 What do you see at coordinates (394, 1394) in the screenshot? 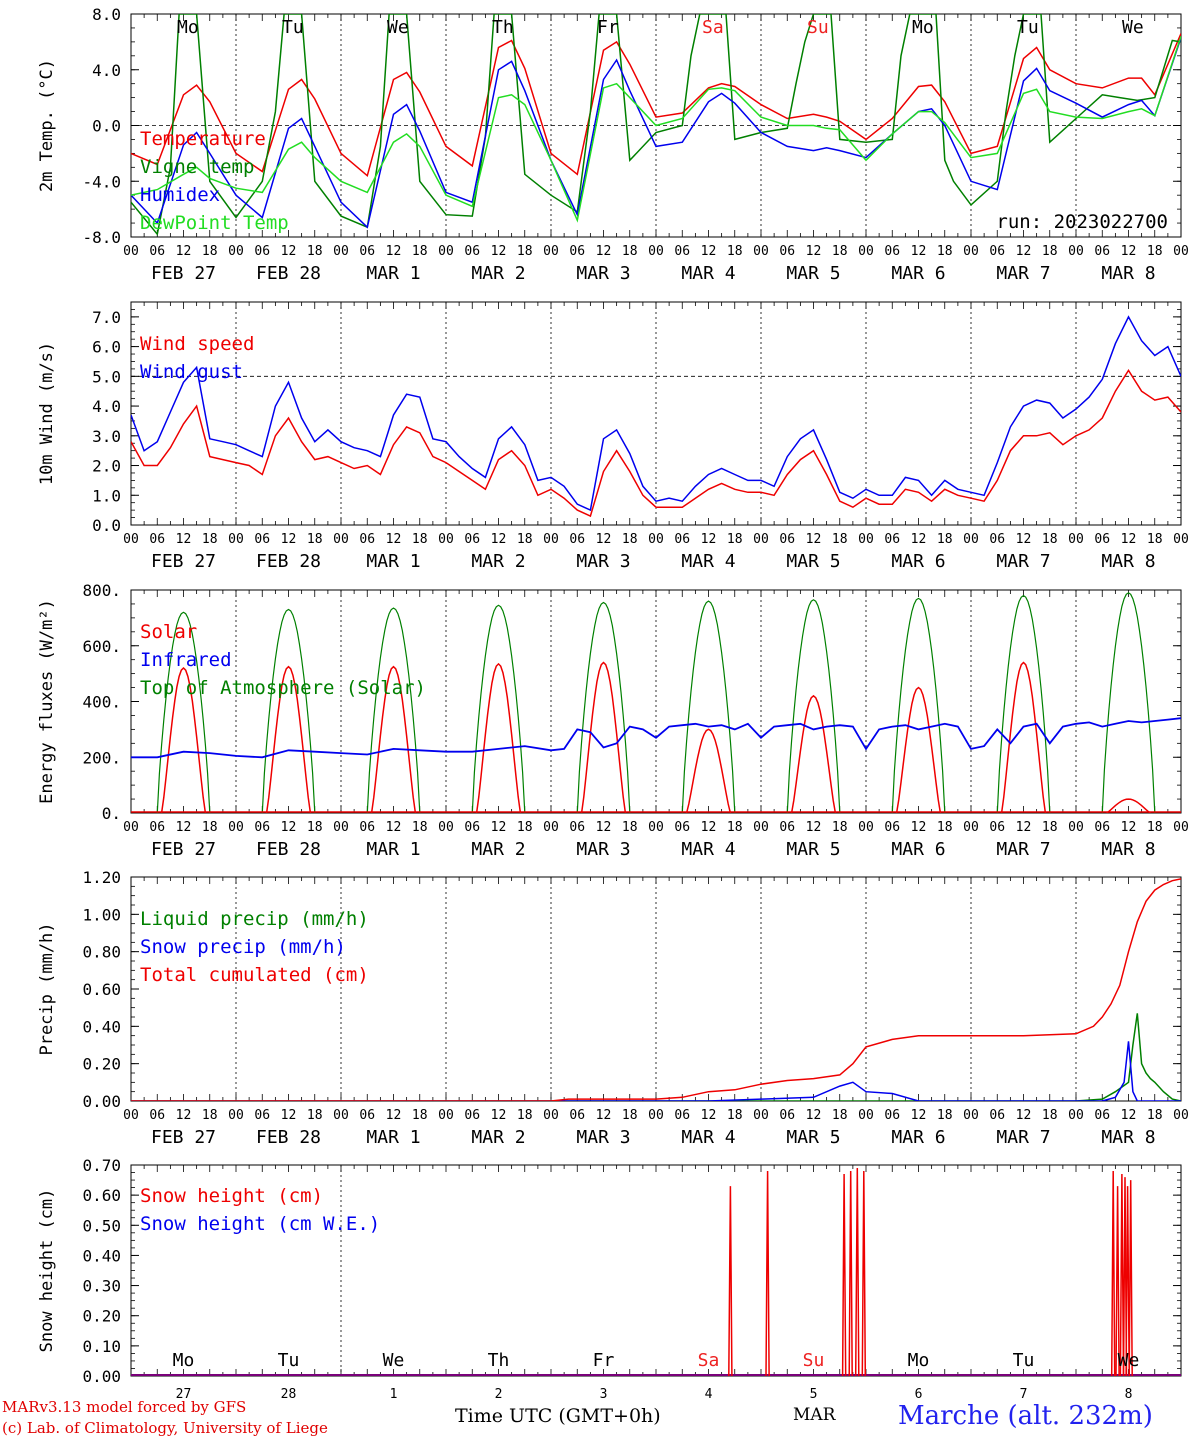
I see `day-number-label: 1` at bounding box center [394, 1394].